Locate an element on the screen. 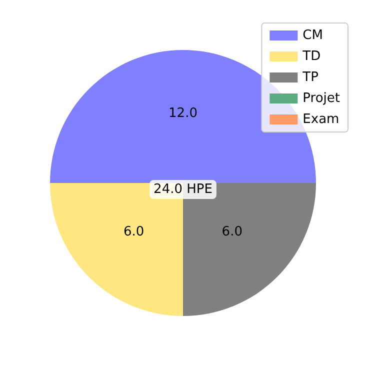 Image resolution: width=366 pixels, height=366 pixels. legend-label: Projet is located at coordinates (321, 98).